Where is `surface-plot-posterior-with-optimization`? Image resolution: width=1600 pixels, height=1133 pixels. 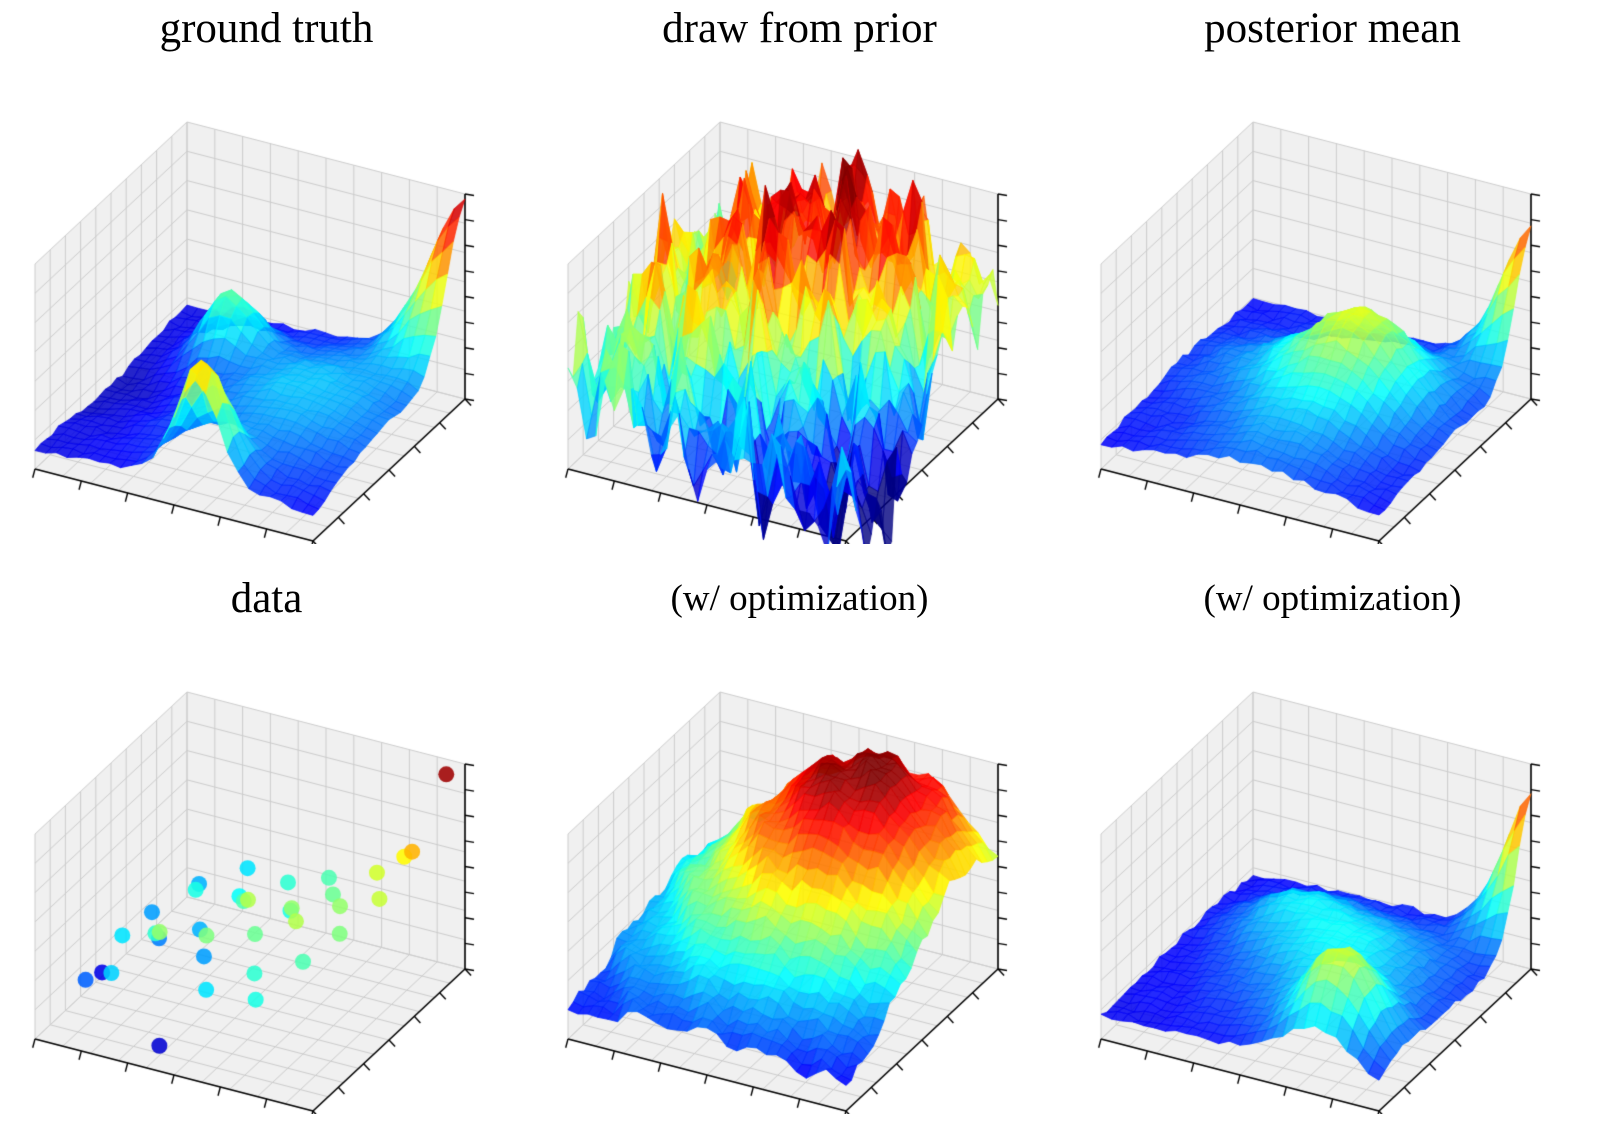 surface-plot-posterior-with-optimization is located at coordinates (1332, 869).